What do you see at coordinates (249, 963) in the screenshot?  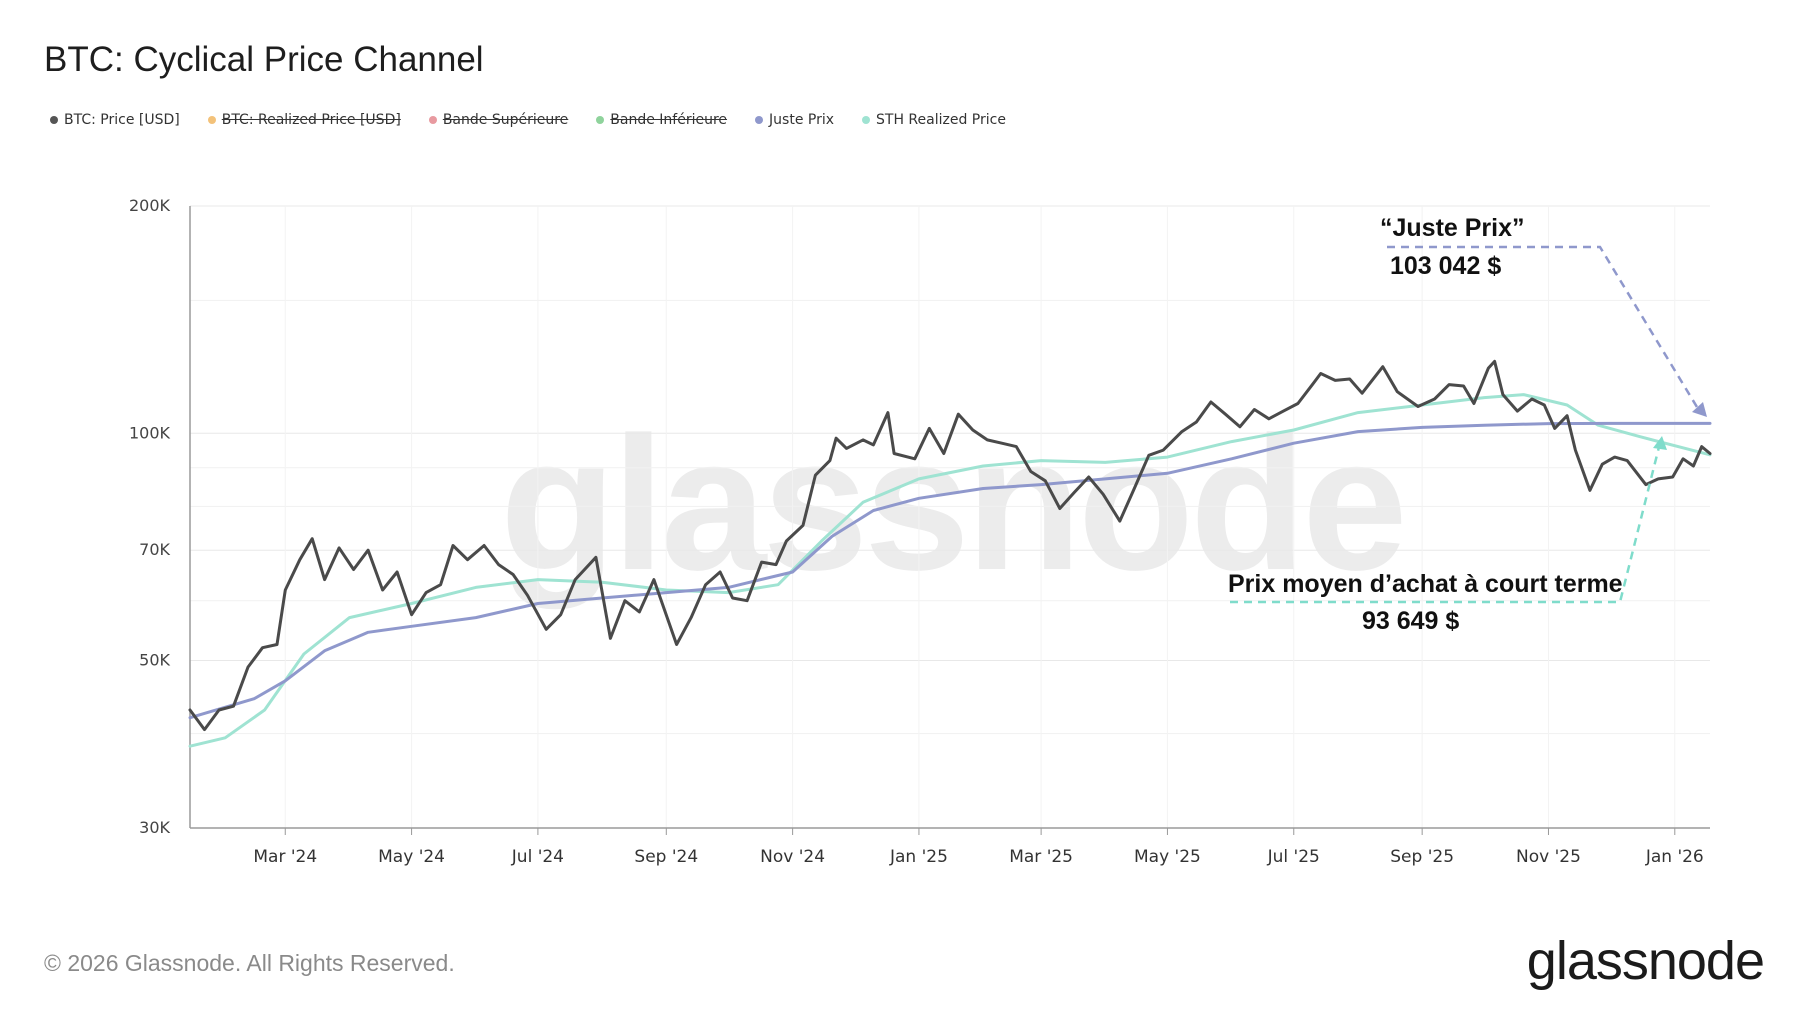 I see `copyright-footer: © 2026 Glassnode. All Rights Reserved.` at bounding box center [249, 963].